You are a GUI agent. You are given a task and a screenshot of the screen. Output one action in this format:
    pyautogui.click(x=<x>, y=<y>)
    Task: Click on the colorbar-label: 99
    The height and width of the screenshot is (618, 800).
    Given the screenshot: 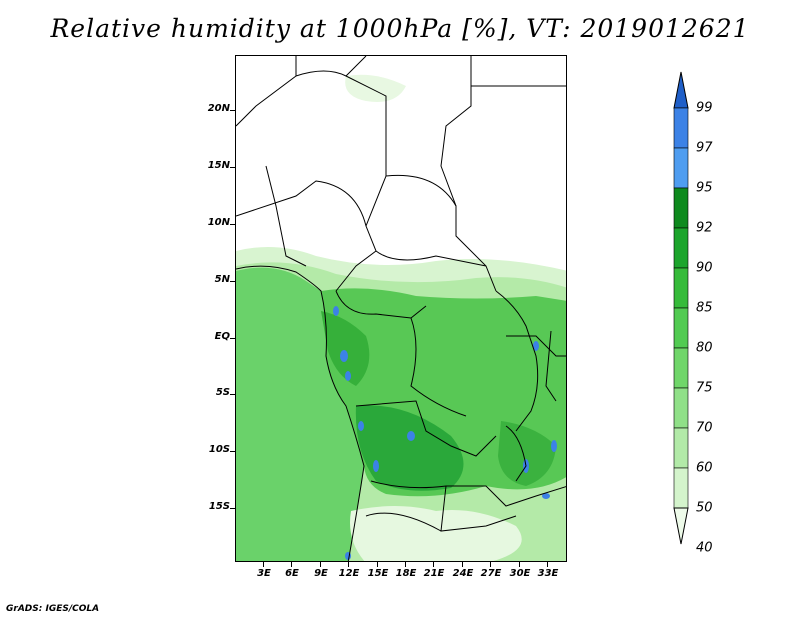 What is the action you would take?
    pyautogui.click(x=704, y=108)
    